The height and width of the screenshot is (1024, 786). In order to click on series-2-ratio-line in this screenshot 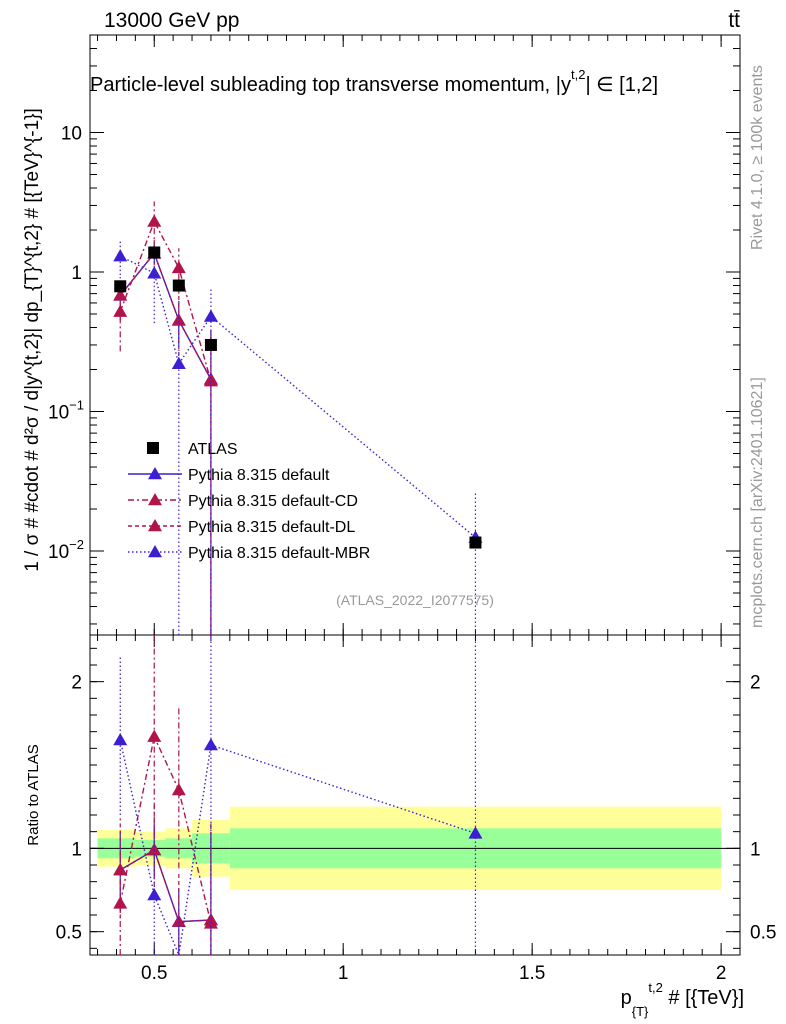, I will do `click(165, 885)`.